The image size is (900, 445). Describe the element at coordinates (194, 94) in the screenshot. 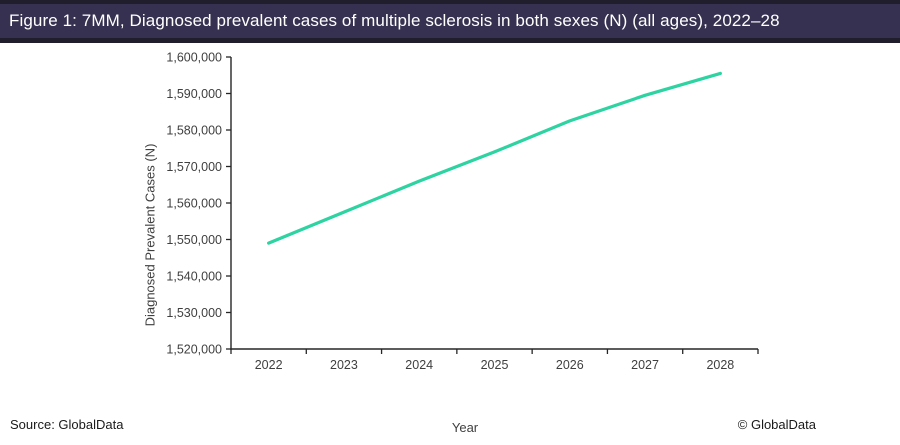

I see `svg-text: 1,590,000` at that location.